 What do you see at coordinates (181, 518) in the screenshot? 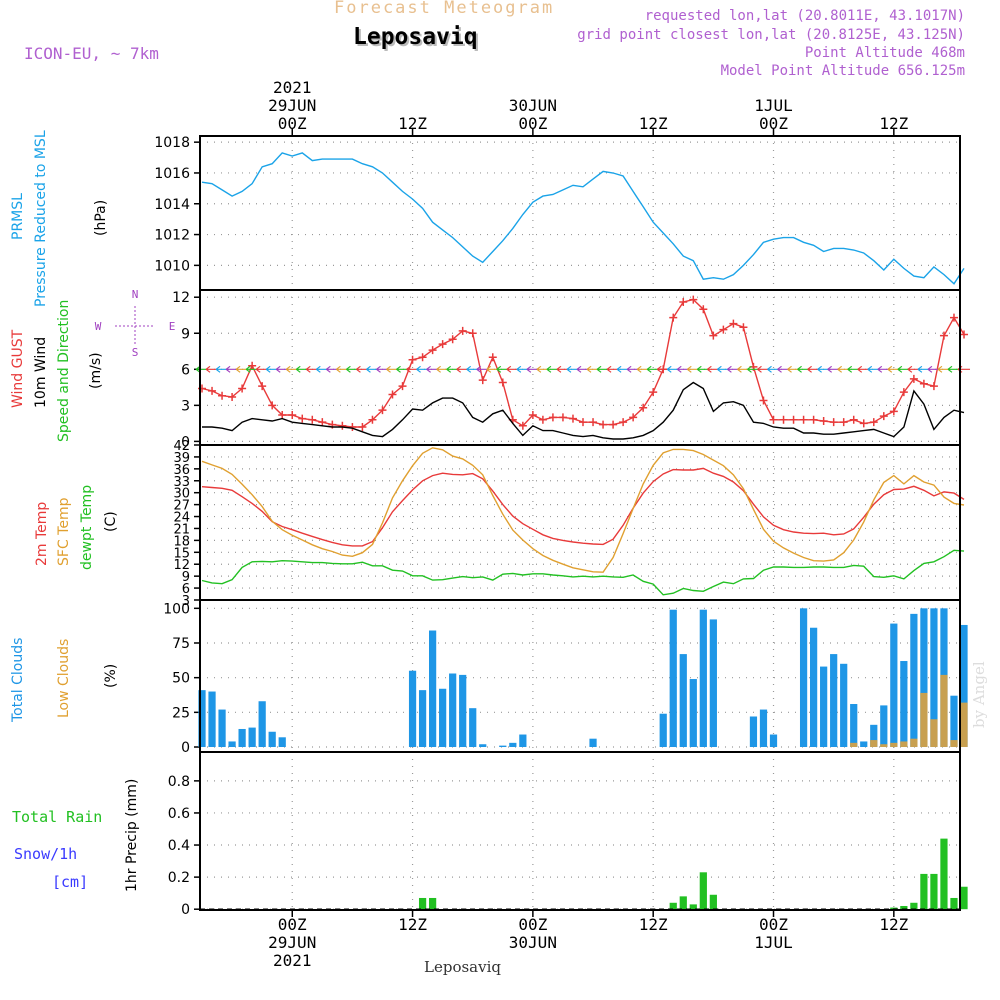
I see `temperature-ytick-label: 24` at bounding box center [181, 518].